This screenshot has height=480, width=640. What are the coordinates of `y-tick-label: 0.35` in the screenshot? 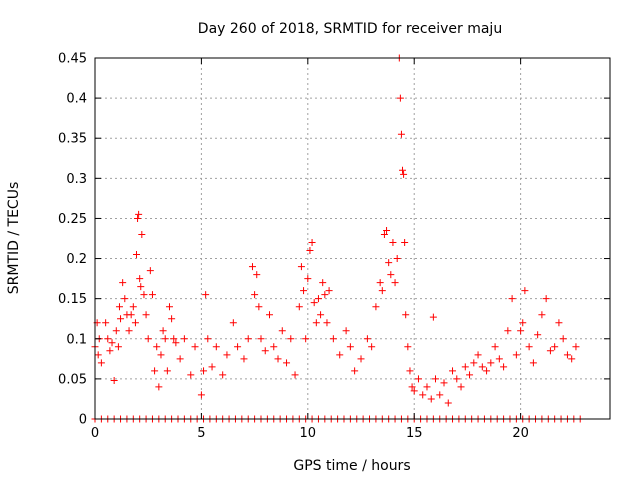 It's located at (72, 139).